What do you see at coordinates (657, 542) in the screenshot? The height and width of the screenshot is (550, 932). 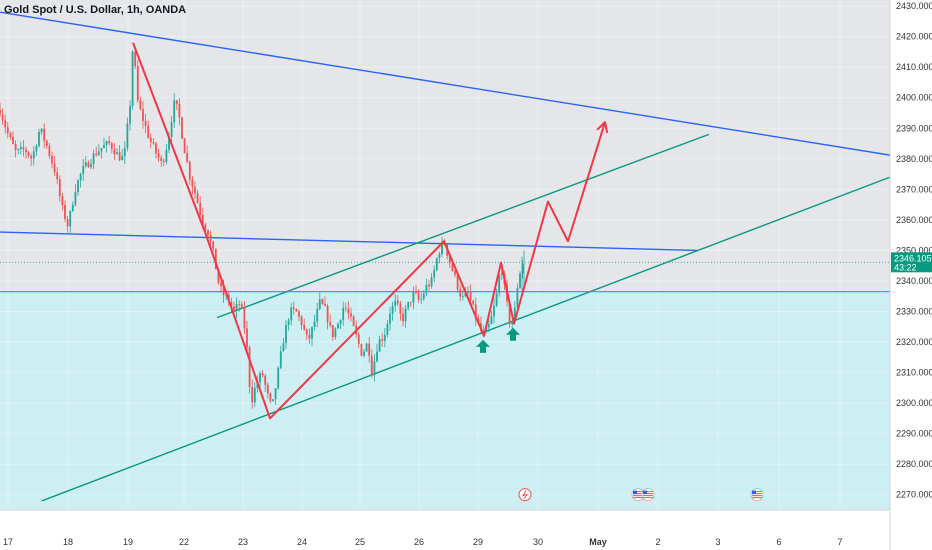 I see `x-tick-label: 2` at bounding box center [657, 542].